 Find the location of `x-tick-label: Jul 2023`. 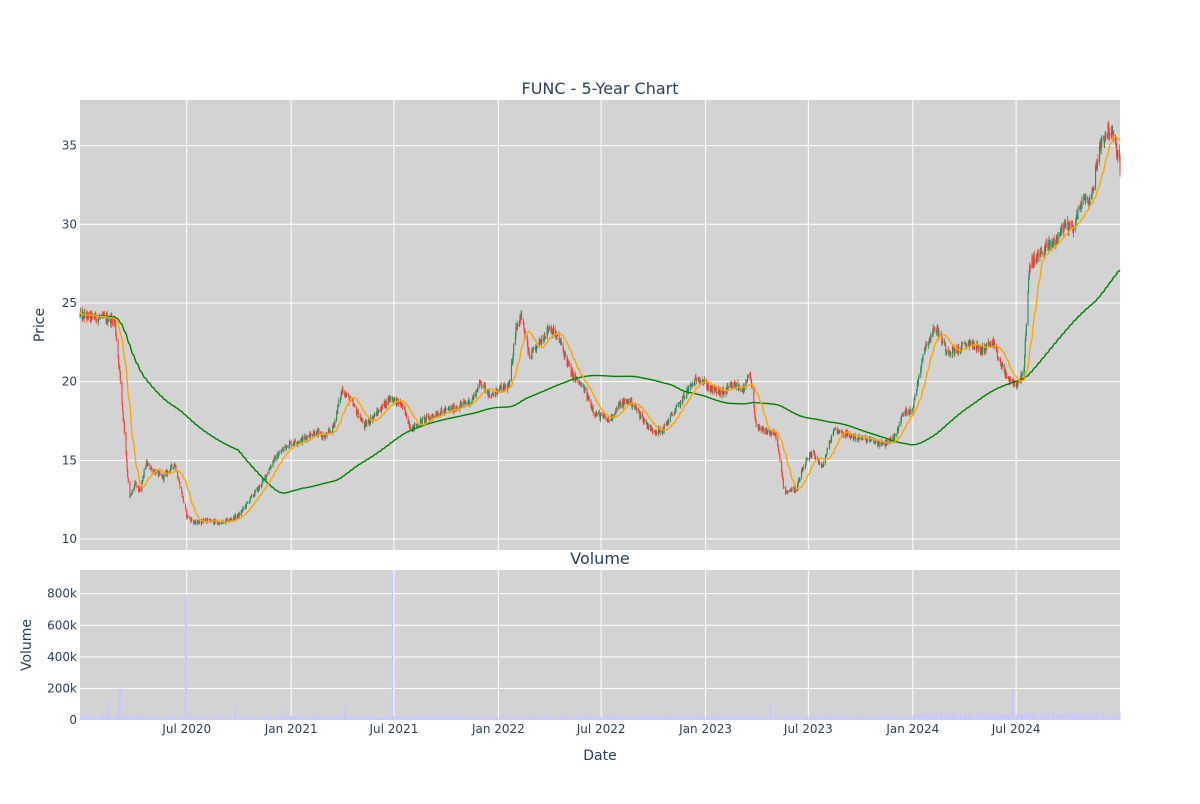

x-tick-label: Jul 2023 is located at coordinates (808, 729).